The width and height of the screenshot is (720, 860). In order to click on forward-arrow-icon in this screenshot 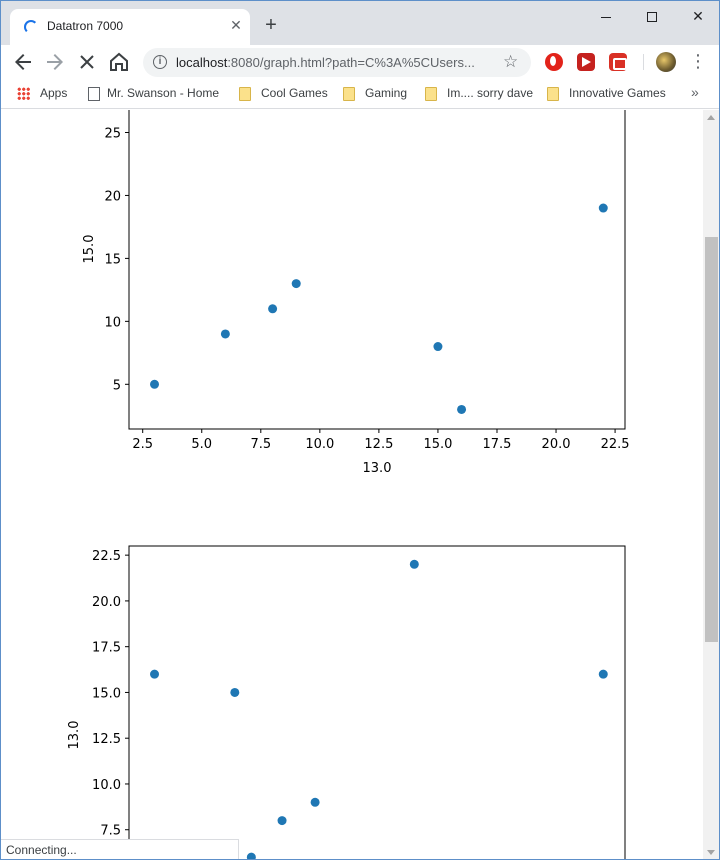, I will do `click(55, 62)`.